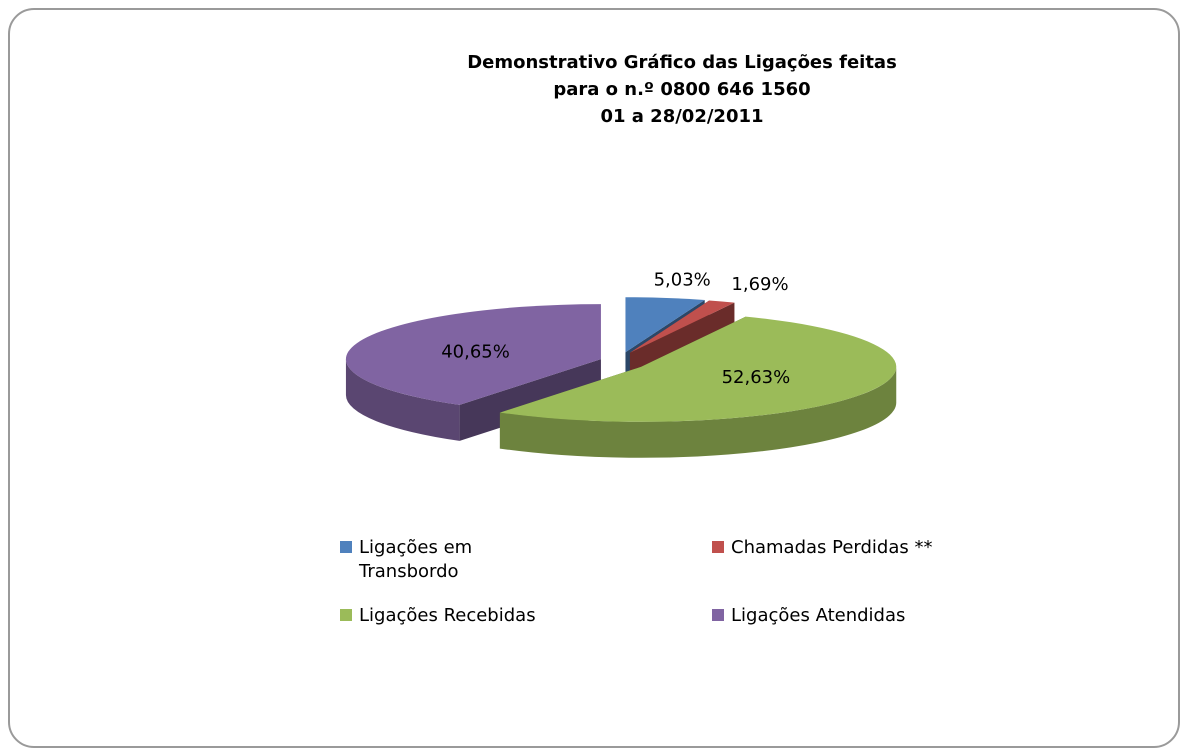 Image resolution: width=1190 pixels, height=748 pixels. Describe the element at coordinates (681, 89) in the screenshot. I see `chart-title: para o n.º 0800 646 1560` at that location.